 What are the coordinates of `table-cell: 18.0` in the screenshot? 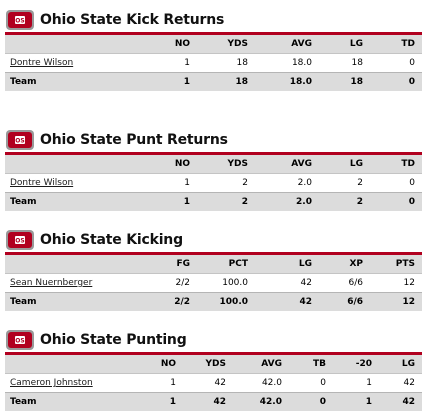 It's located at (287, 81).